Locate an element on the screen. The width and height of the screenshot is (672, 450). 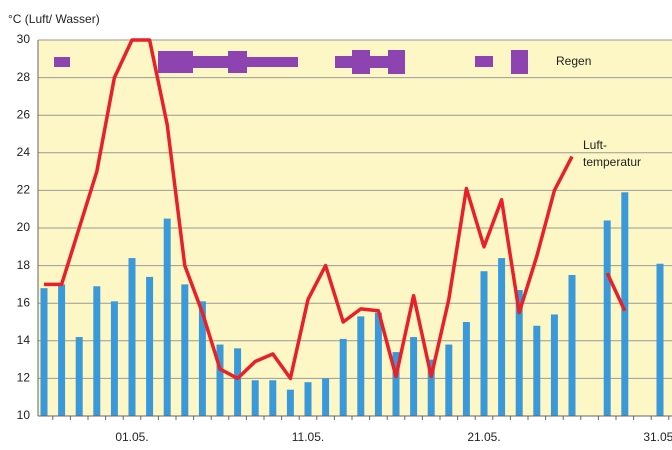
chart-title: °C (Luft/ Wasser) is located at coordinates (54, 19).